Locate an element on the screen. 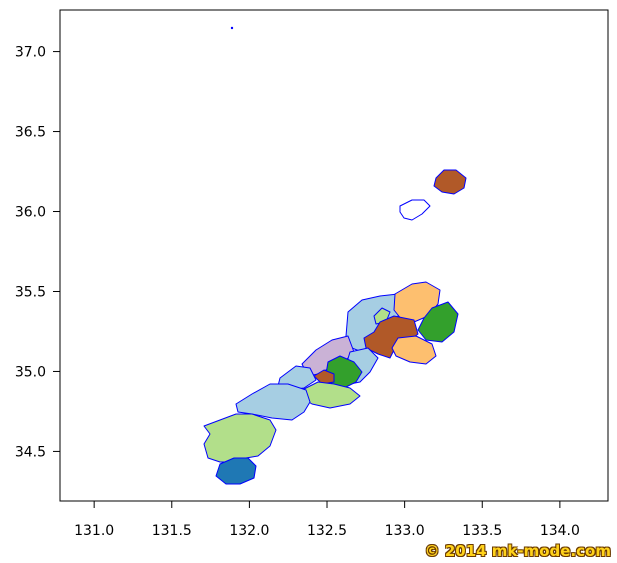 This screenshot has height=563, width=617. region-oki-dogo is located at coordinates (450, 182).